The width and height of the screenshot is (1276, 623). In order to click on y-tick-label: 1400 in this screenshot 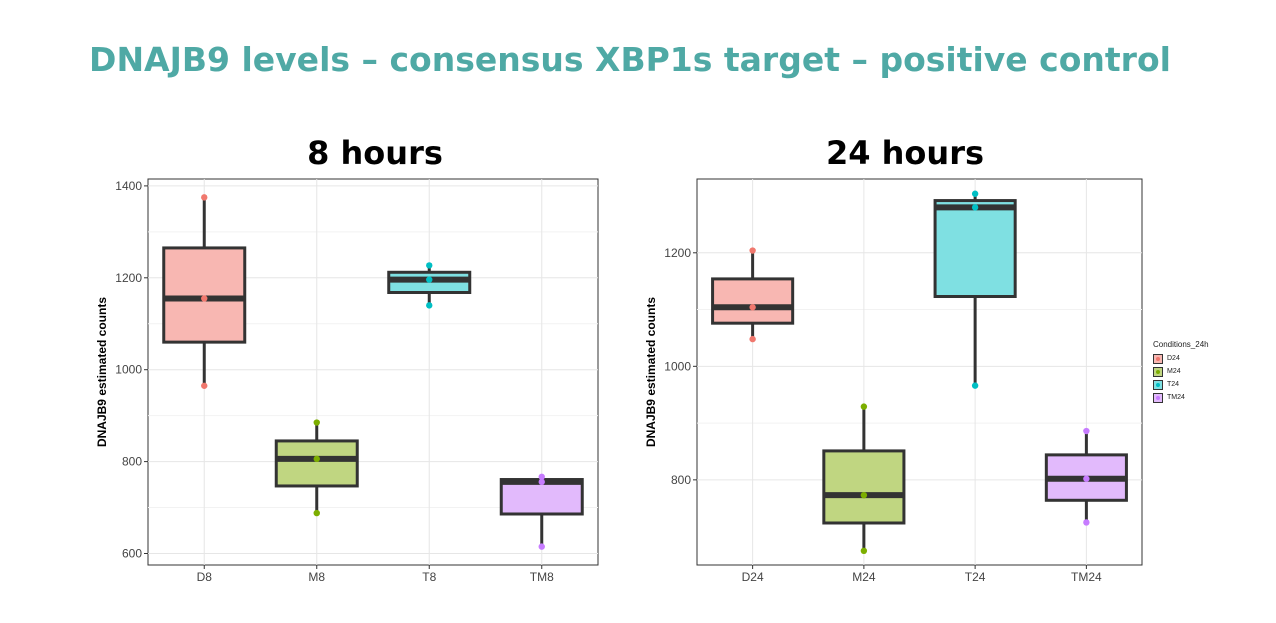, I will do `click(128, 186)`.